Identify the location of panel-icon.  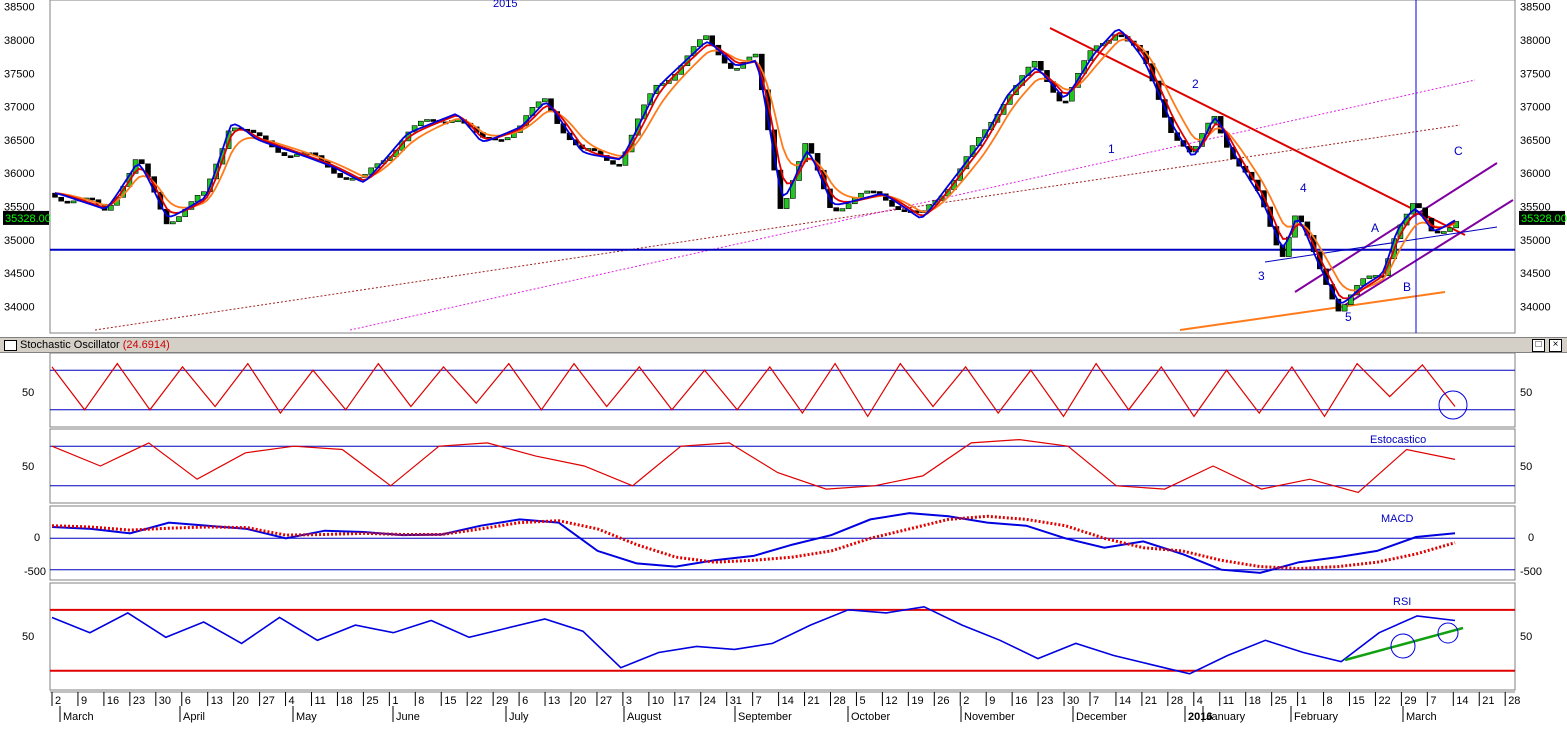
(10, 345).